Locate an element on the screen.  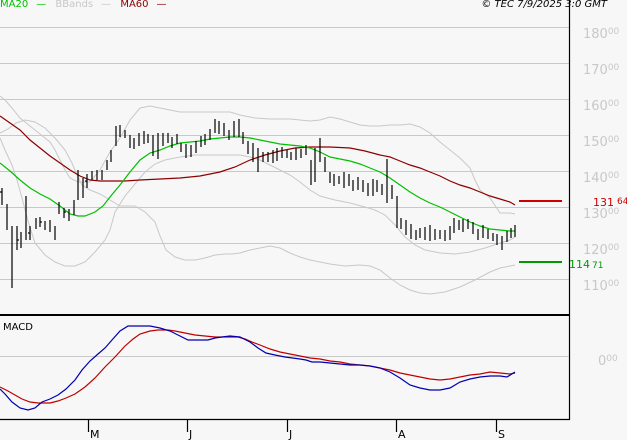
legend-ma60: MA60 — is located at coordinates (143, 5).